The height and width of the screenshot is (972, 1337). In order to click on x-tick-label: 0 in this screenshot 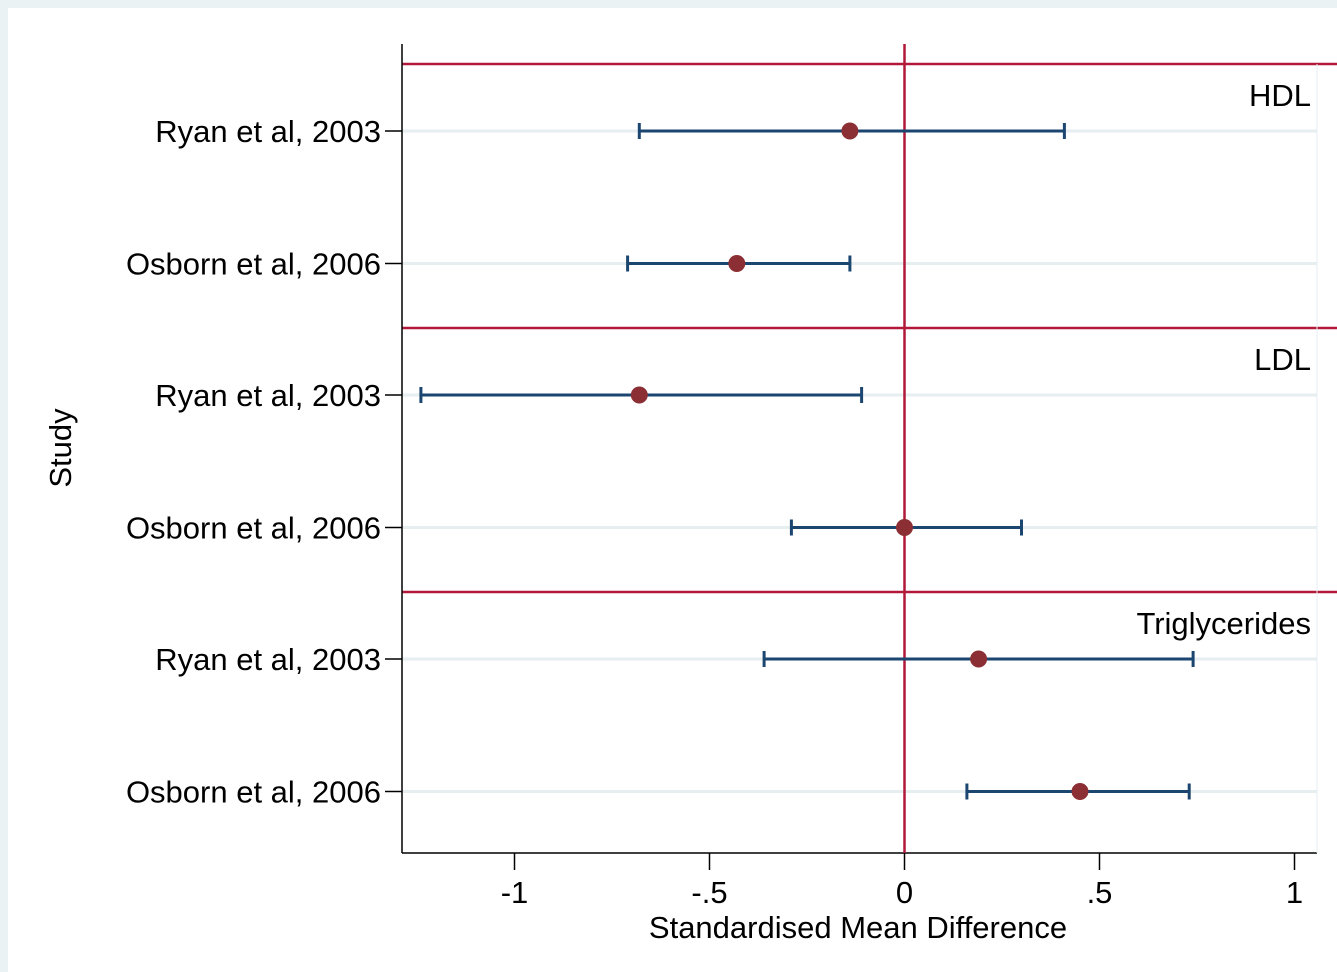, I will do `click(904, 892)`.